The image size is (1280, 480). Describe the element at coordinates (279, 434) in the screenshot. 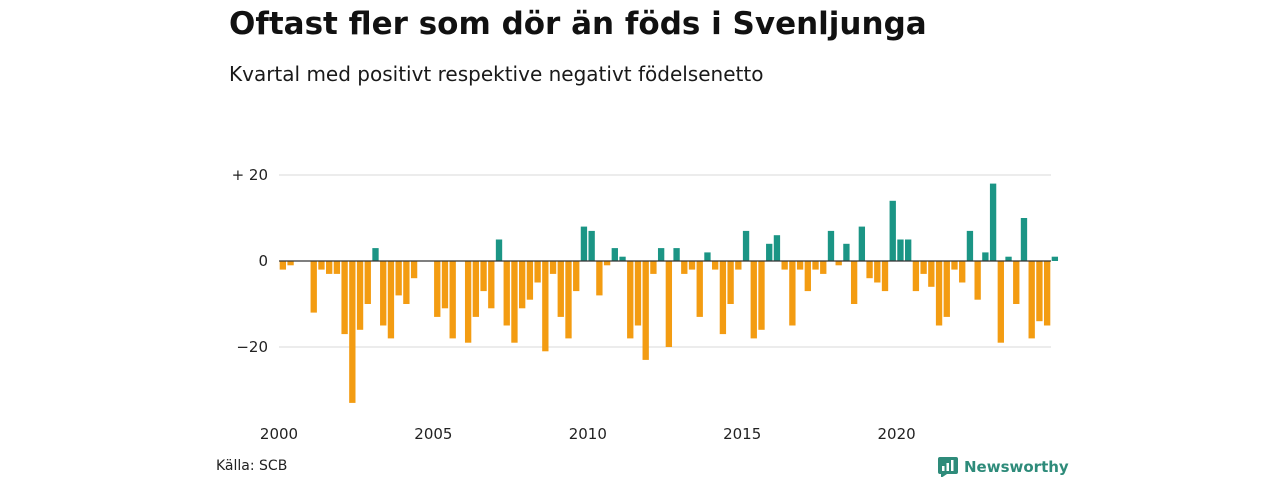

I see `x-tick-label: 2000` at that location.